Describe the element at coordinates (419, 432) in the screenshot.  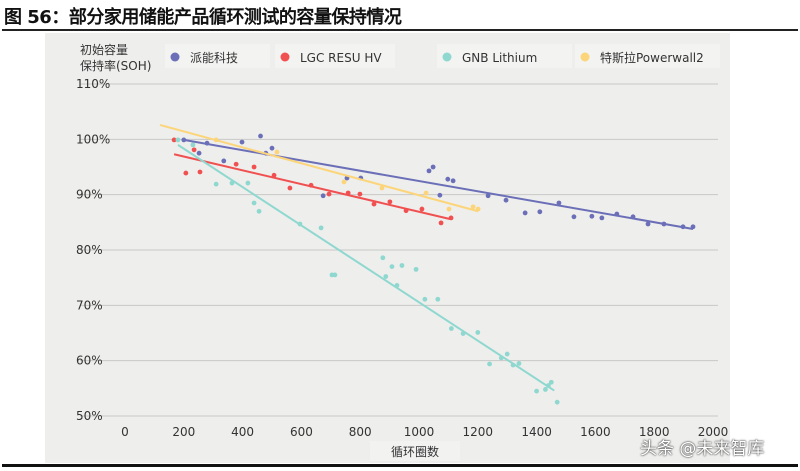
I see `x-tick-label: 1000` at that location.